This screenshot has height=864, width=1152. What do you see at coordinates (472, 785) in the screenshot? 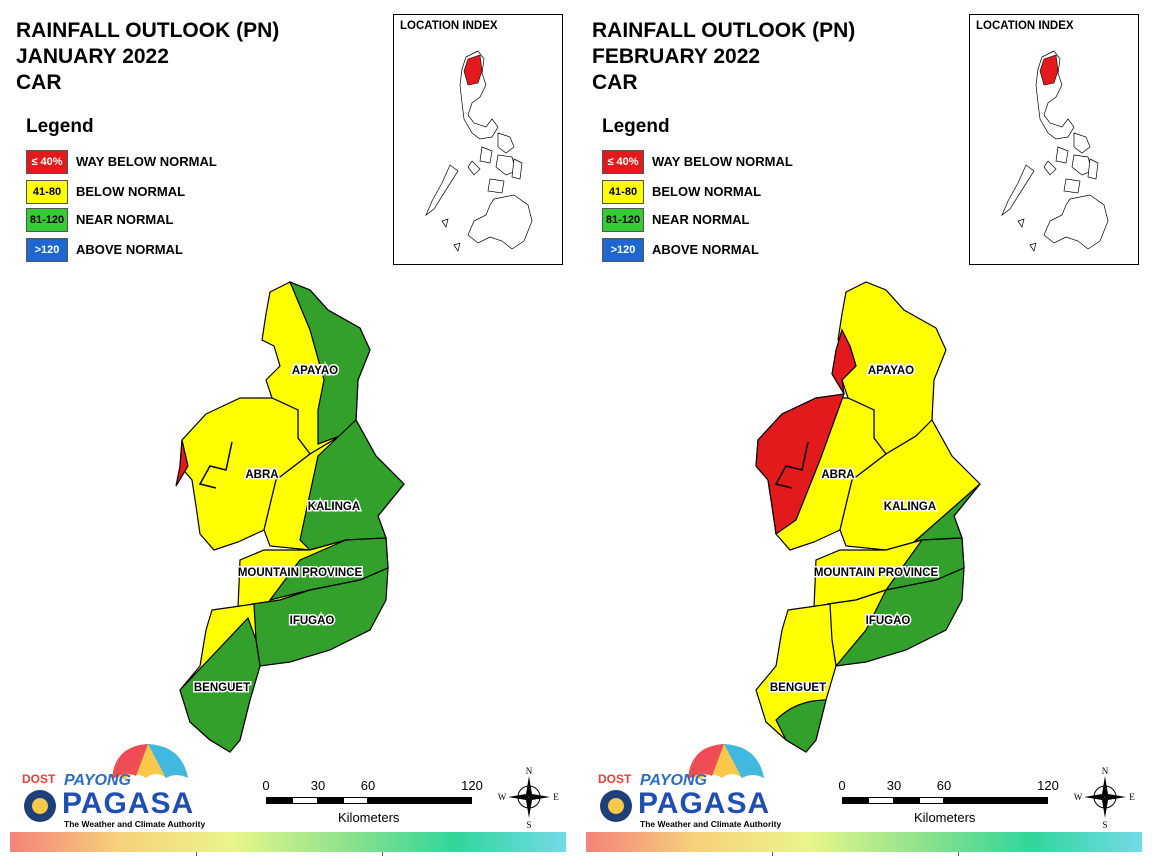
I see `scale-tick: 120` at bounding box center [472, 785].